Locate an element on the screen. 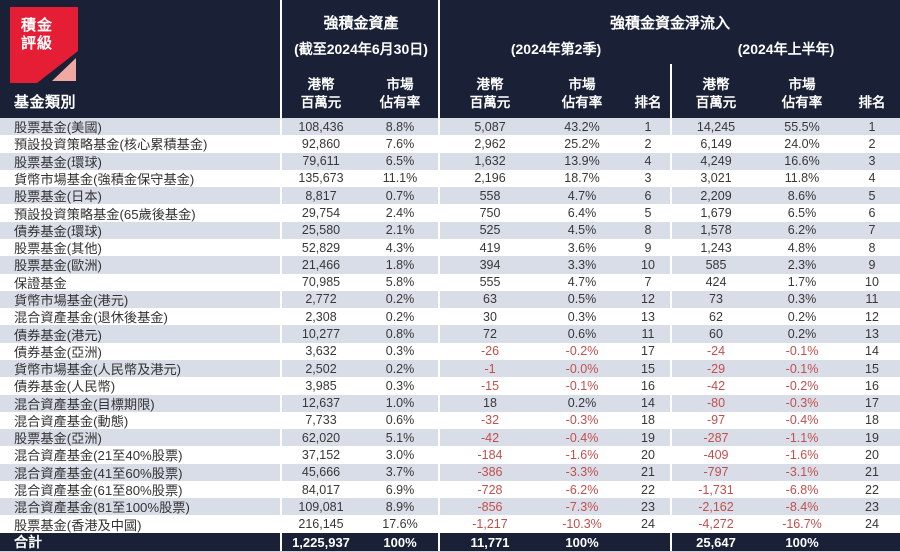  h1-rank-cell: 21 is located at coordinates (872, 472).